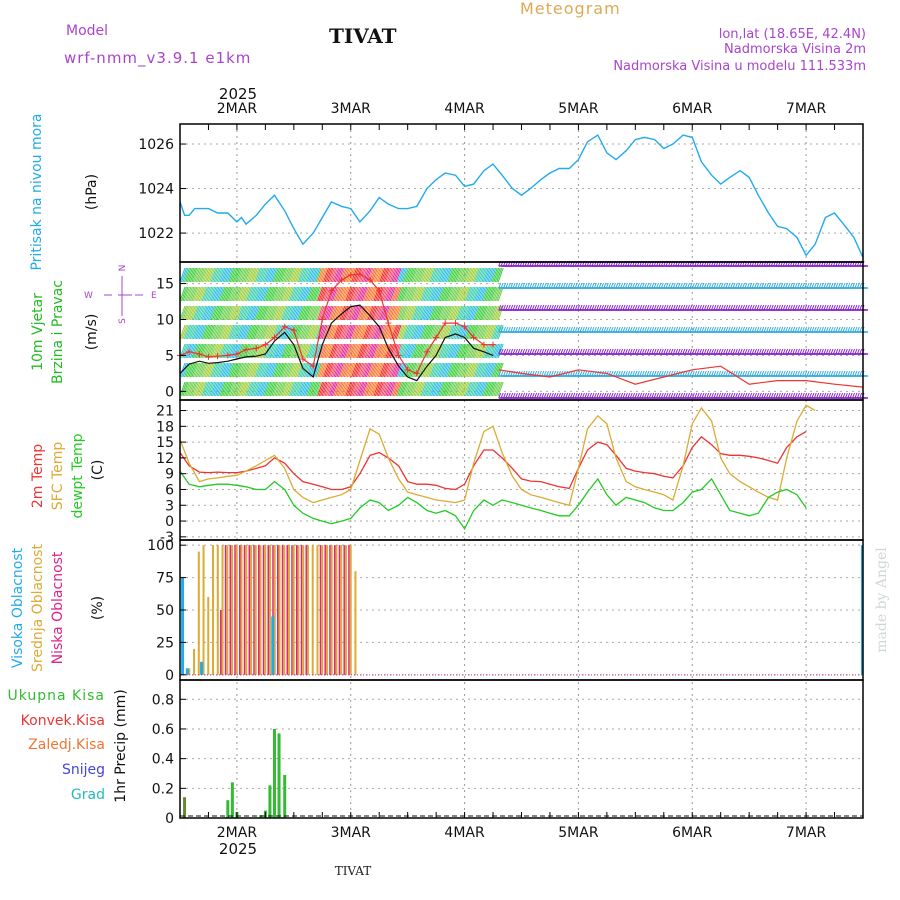  What do you see at coordinates (169, 506) in the screenshot?
I see `temp-tick-label: 3` at bounding box center [169, 506].